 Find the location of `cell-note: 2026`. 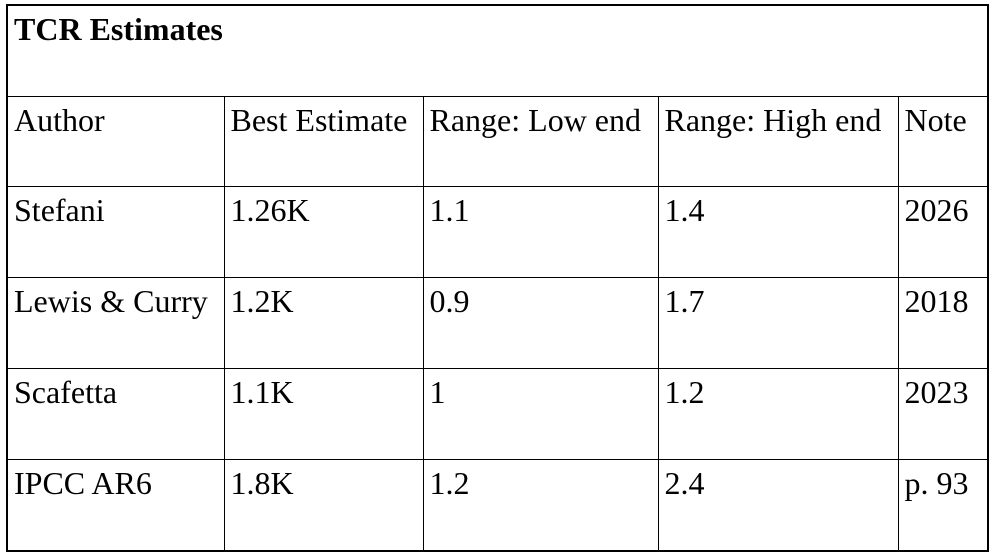

cell-note: 2026 is located at coordinates (943, 232).